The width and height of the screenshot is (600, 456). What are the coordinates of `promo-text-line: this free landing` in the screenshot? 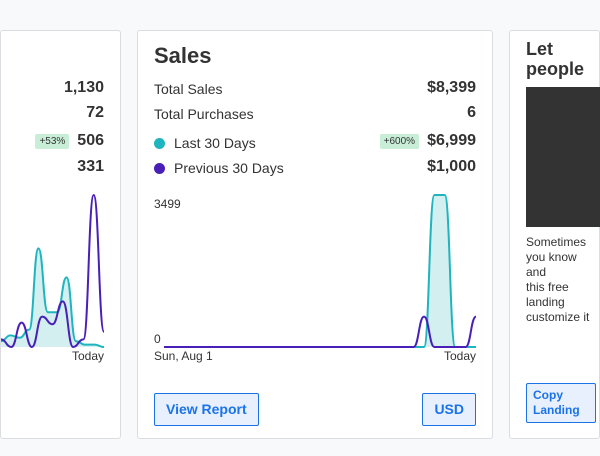 It's located at (547, 294).